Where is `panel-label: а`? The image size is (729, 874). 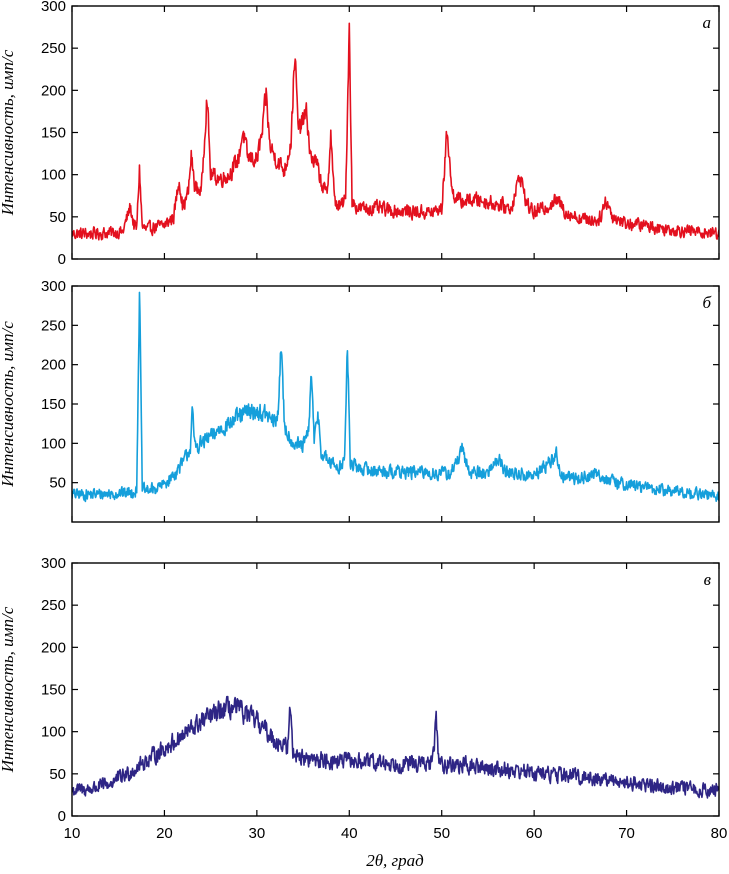 panel-label: а is located at coordinates (707, 22).